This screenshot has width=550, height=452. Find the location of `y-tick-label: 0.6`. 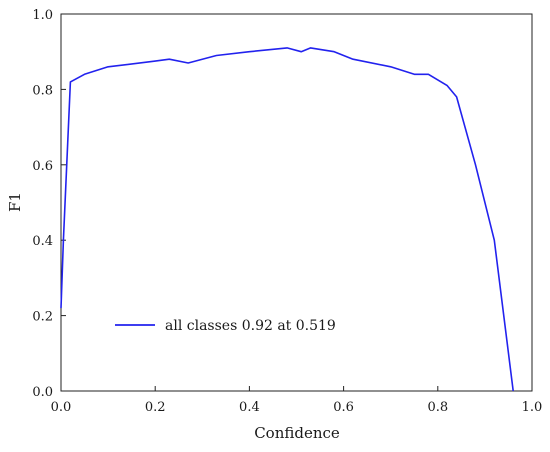

y-tick-label: 0.6 is located at coordinates (42, 166).